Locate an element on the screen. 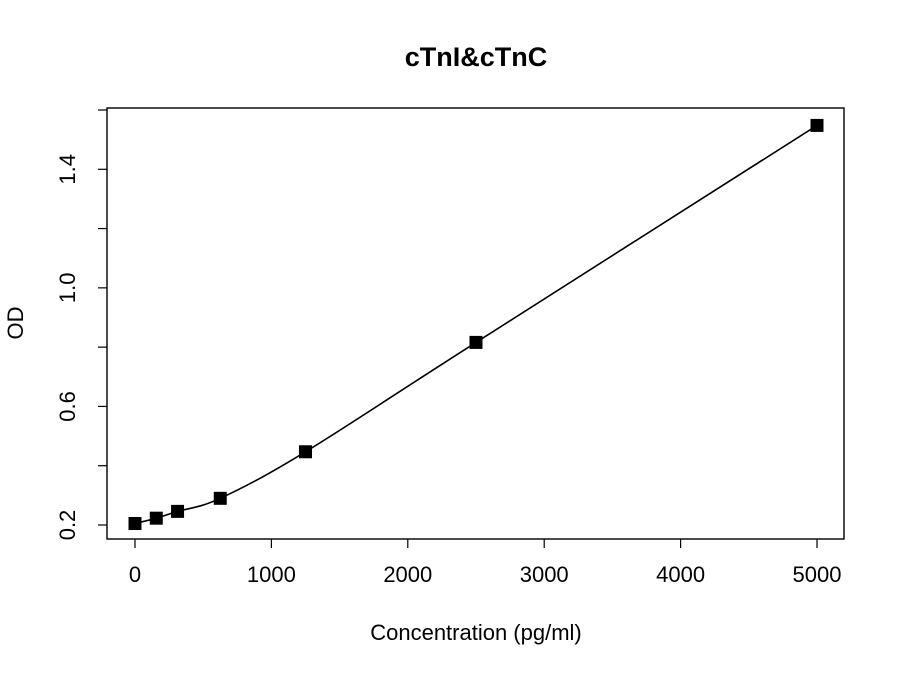  y-tick-label: 0.6 is located at coordinates (67, 406).